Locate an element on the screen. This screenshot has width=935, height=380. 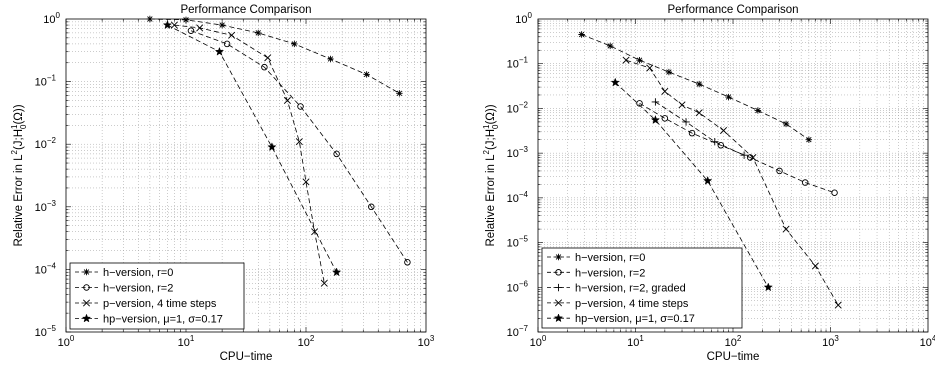
y-axis-label: Relative Error in L2(J;H10(Ω)) is located at coordinates (19, 175).